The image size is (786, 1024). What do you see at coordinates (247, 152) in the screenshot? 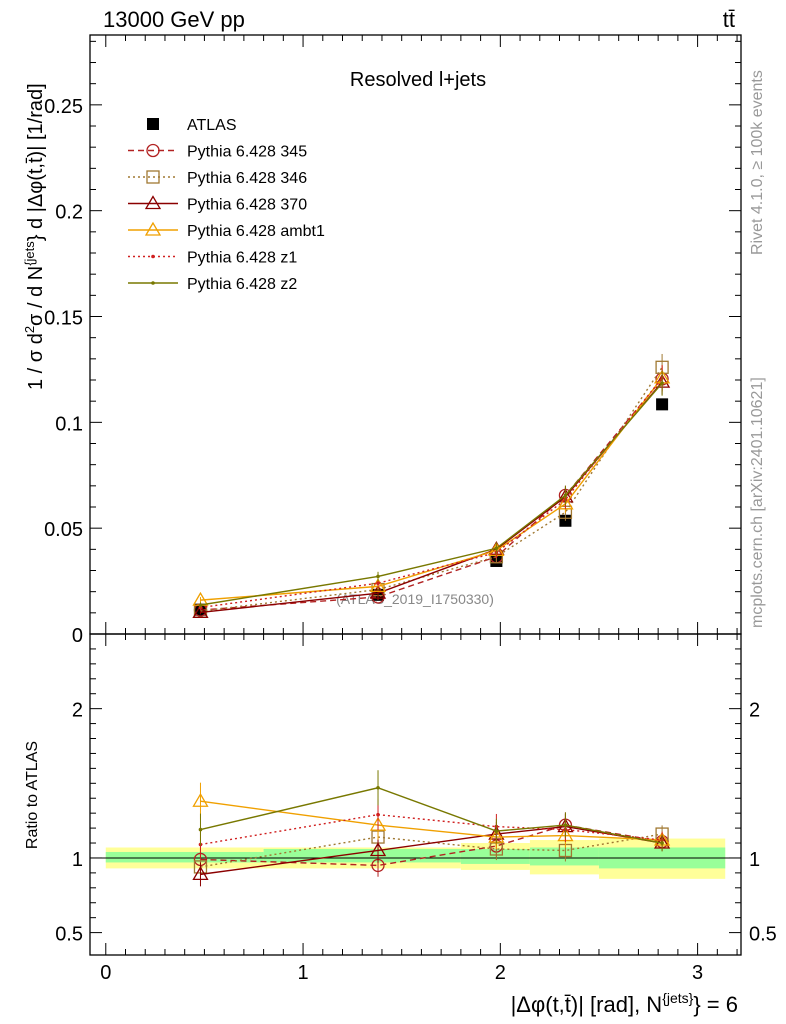
I see `legend-label: Pythia 6.428 345` at bounding box center [247, 152].